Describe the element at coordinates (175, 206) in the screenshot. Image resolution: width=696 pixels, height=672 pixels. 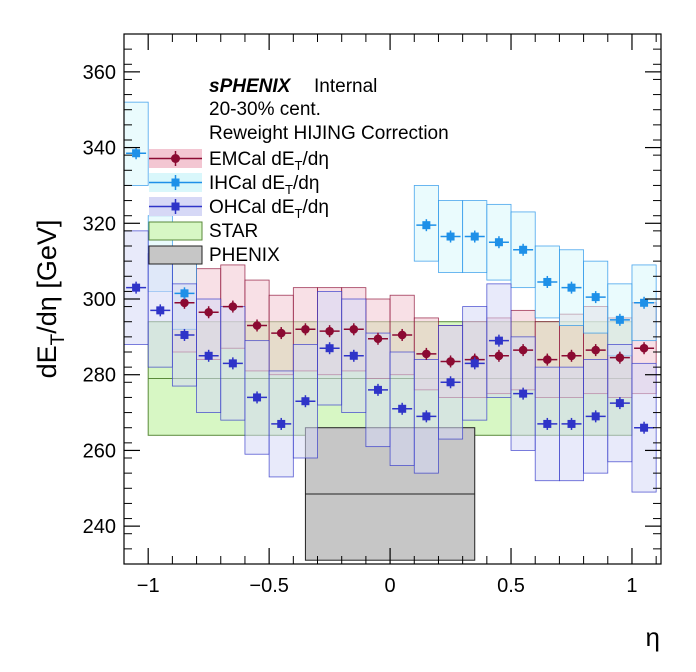
I see `legend-marker-ohcal` at that location.